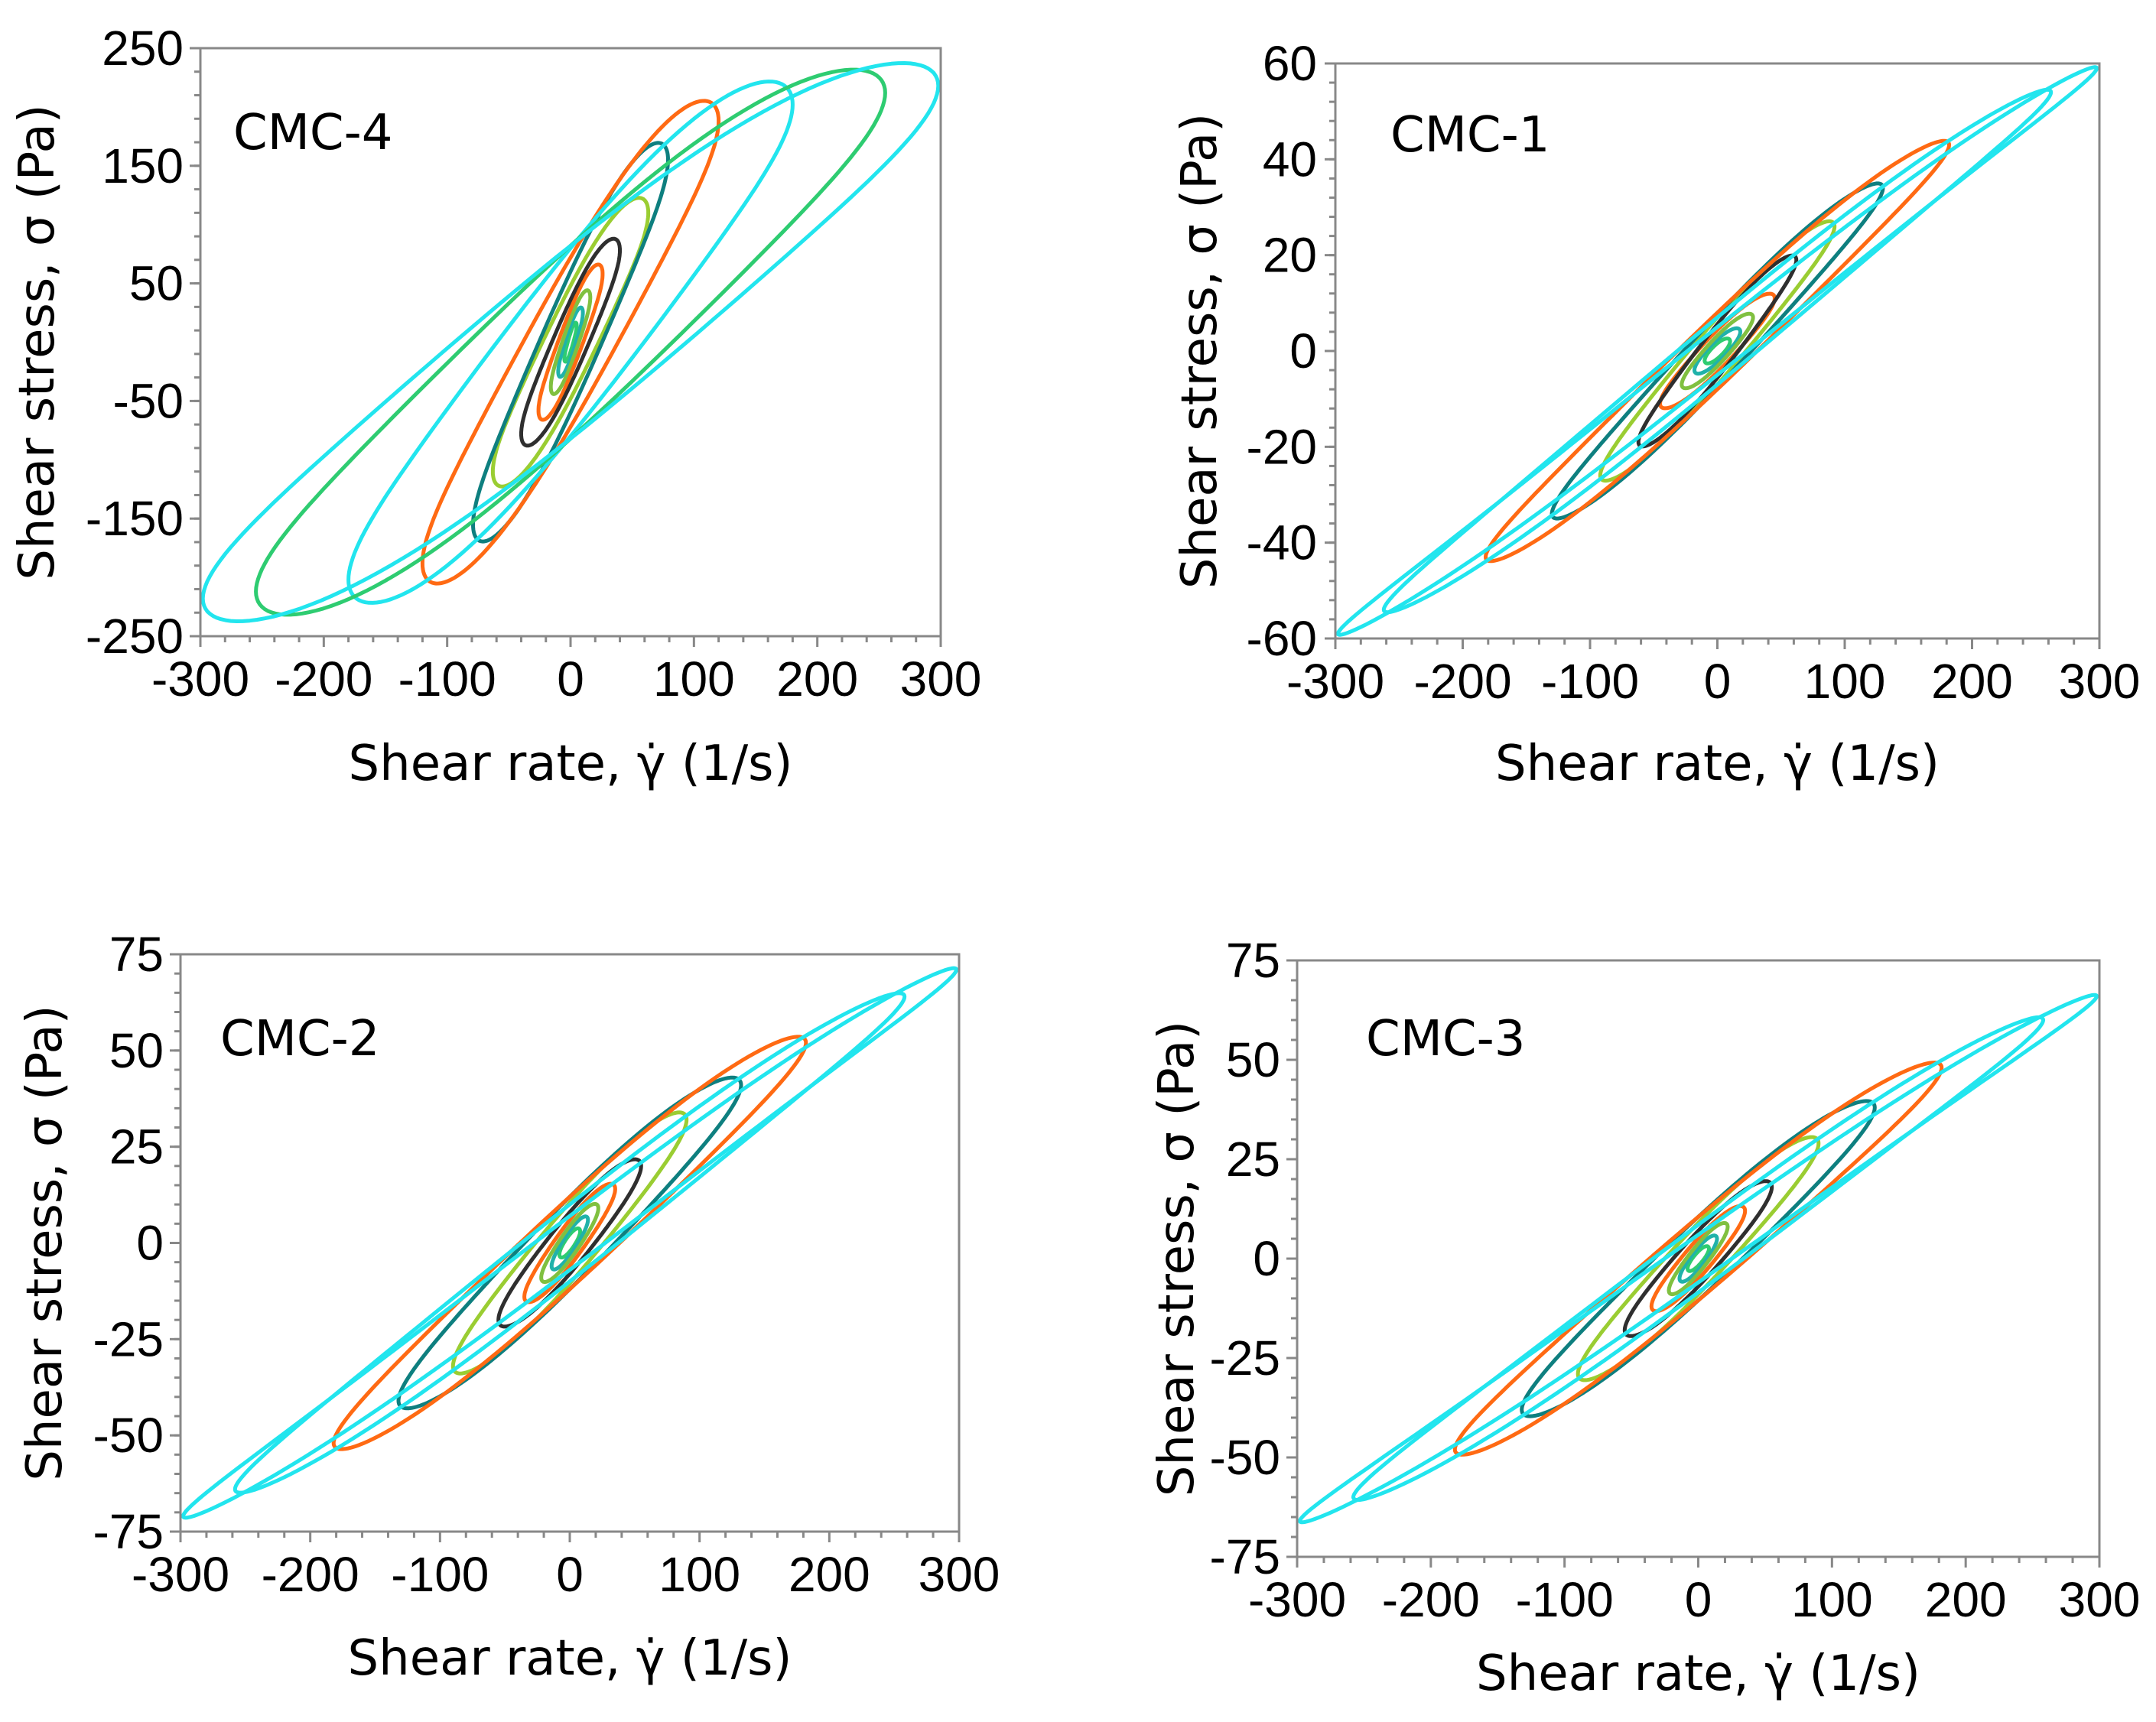 The image size is (2156, 1722). Describe the element at coordinates (135, 518) in the screenshot. I see `y-tick-label: -150` at that location.